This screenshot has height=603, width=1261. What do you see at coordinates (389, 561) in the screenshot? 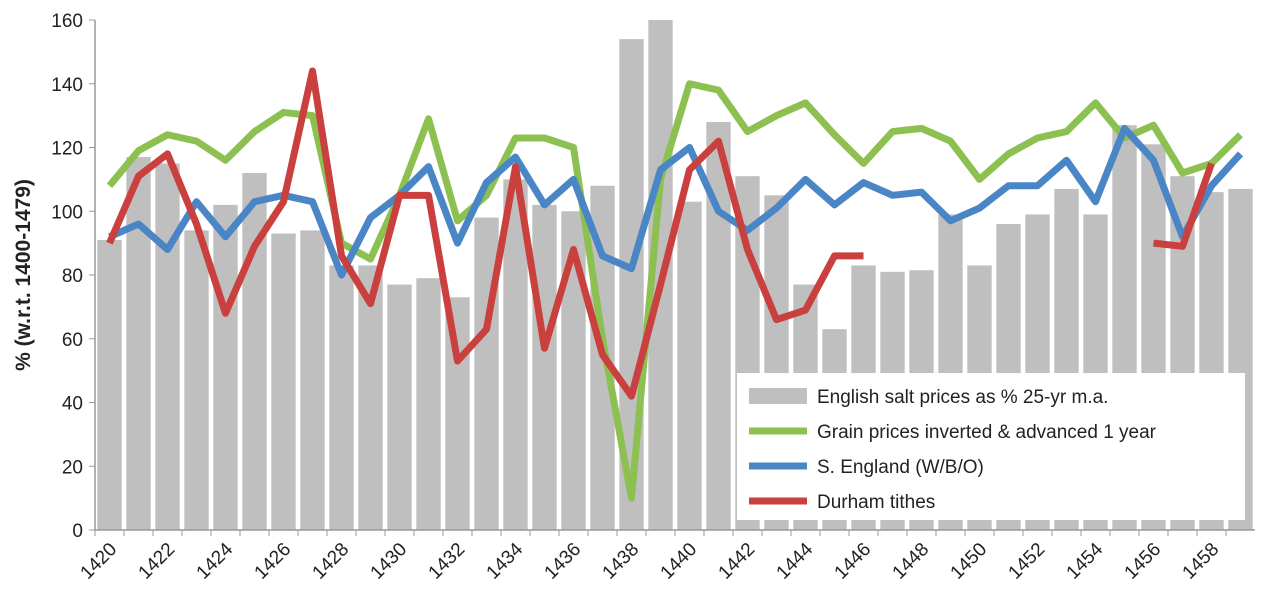
I see `x-tick-label: 1430` at bounding box center [389, 561].